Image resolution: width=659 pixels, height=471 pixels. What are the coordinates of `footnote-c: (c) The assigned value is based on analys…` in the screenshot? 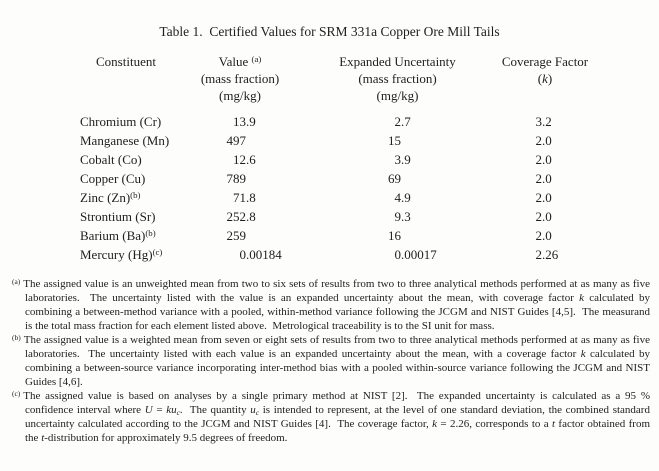 It's located at (331, 417).